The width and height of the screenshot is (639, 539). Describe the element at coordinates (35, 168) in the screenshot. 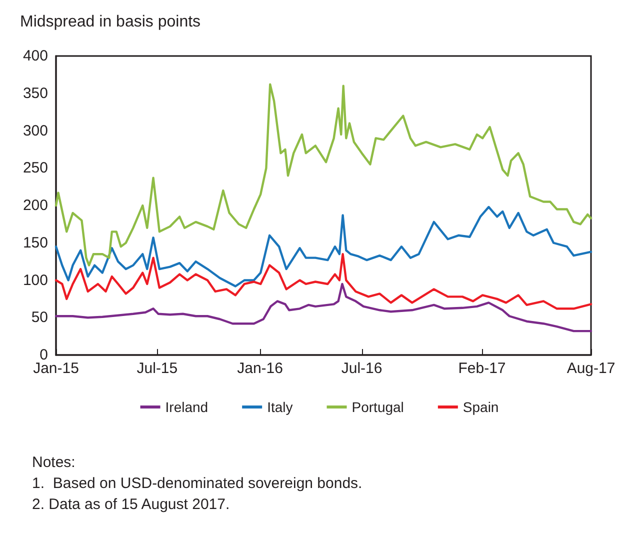

I see `y-tick-label: 250` at that location.